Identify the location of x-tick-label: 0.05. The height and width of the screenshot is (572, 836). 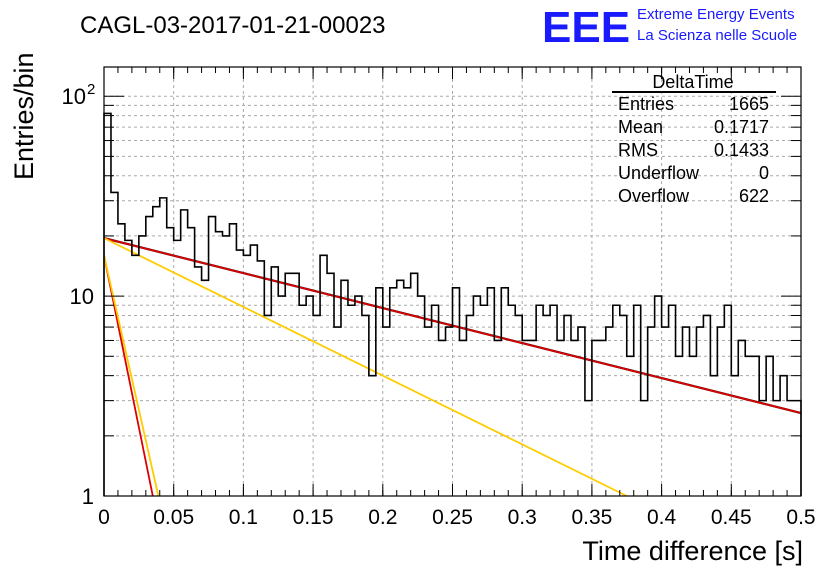
(173, 517).